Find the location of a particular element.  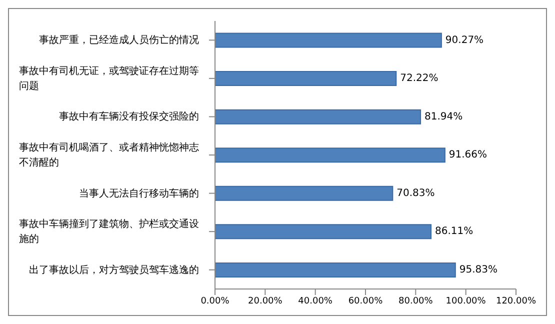

x-tick-label: 0.00% is located at coordinates (215, 301).